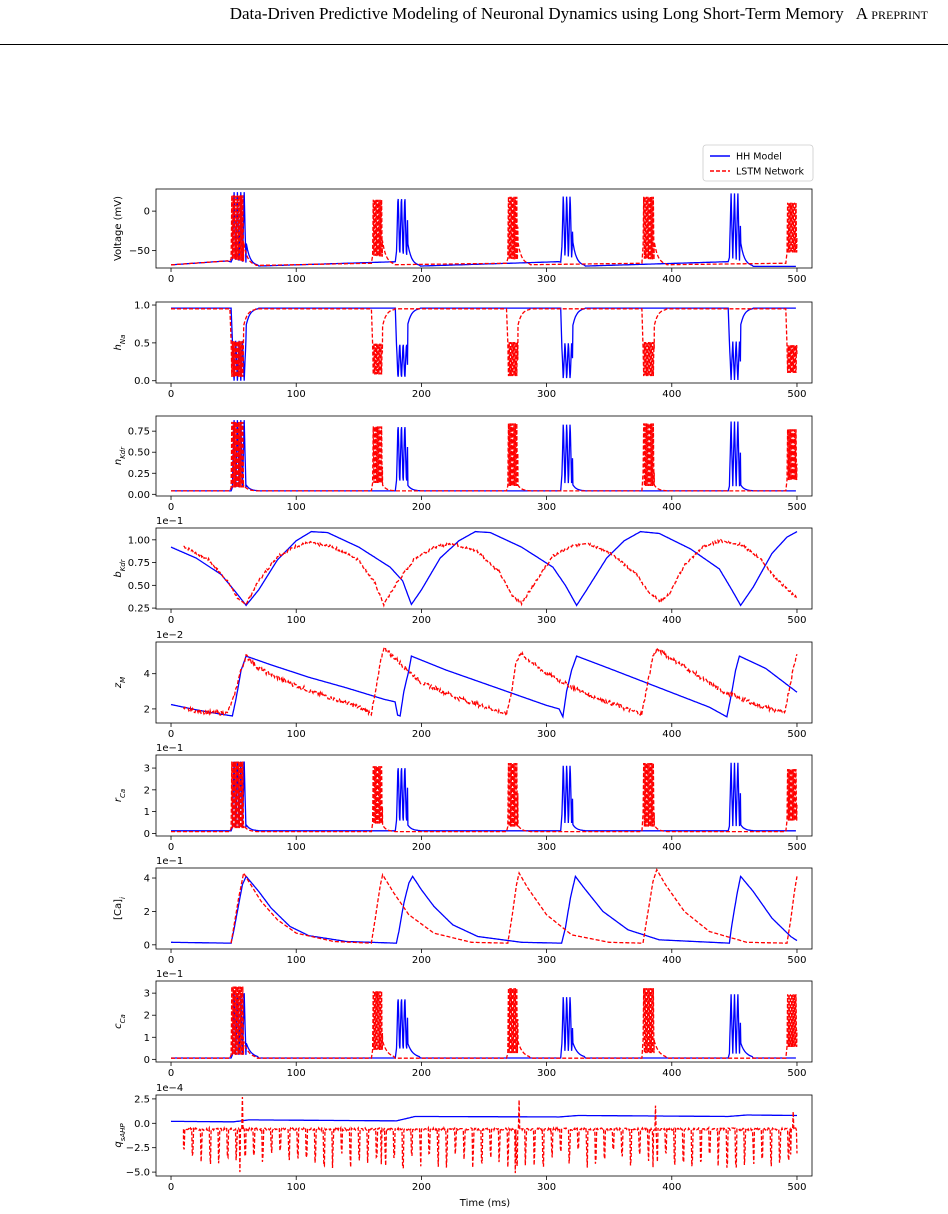 Image resolution: width=948 pixels, height=1214 pixels. I want to click on panel-z_m: 0 100 200 300 400 500 2 4 1e−2 zM, so click(463, 685).